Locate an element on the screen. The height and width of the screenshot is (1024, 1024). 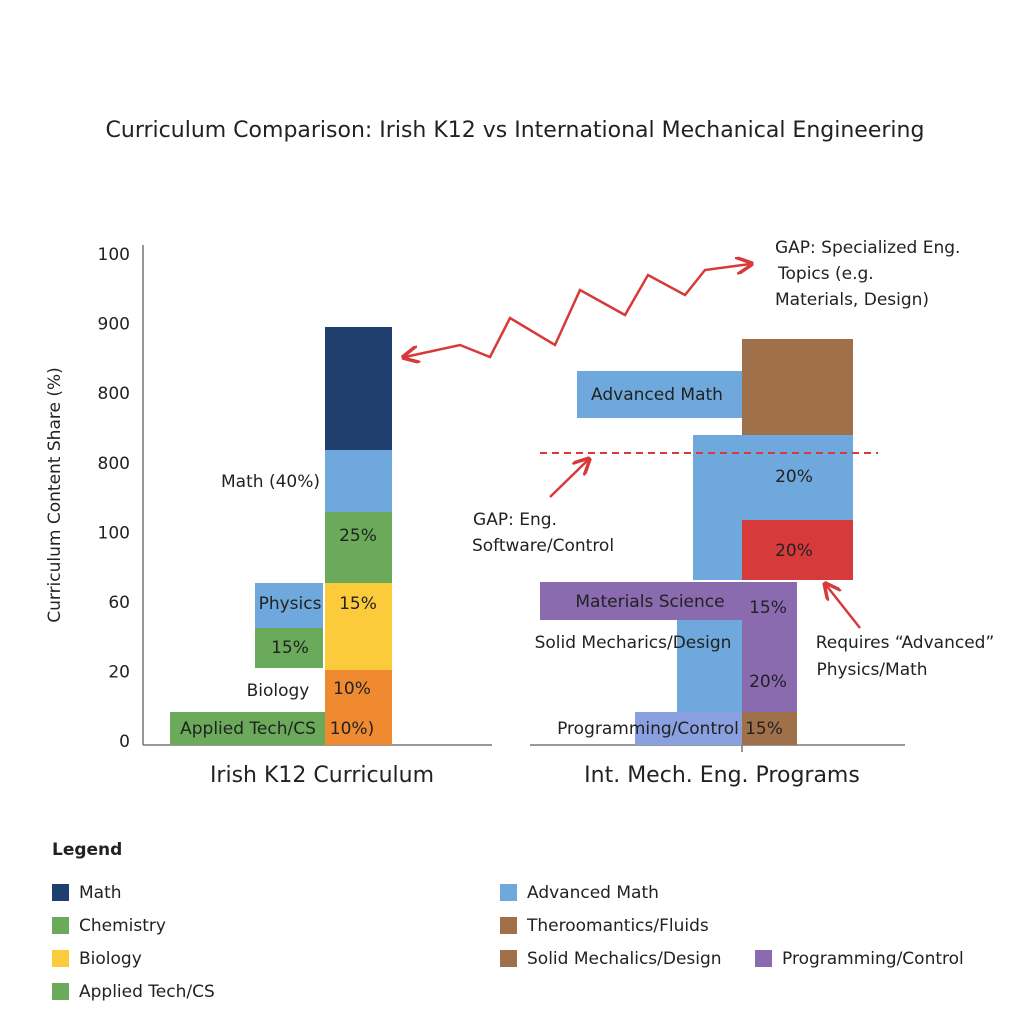
y-ticks: 100 900 800 800 100 60 20 0 is located at coordinates (114, 498).